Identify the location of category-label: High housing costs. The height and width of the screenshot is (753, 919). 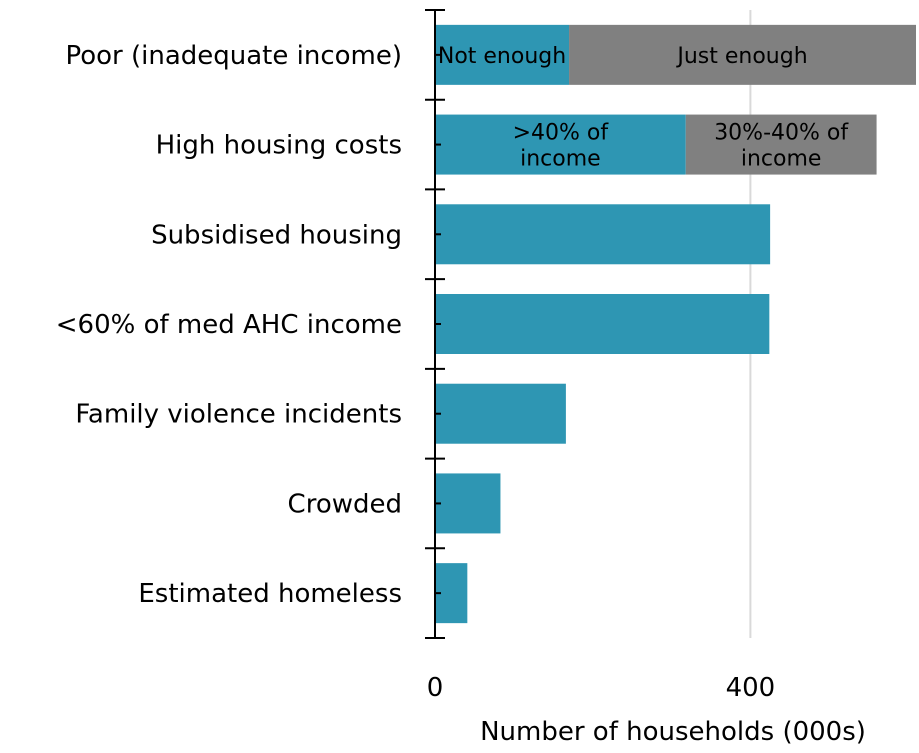
(279, 146).